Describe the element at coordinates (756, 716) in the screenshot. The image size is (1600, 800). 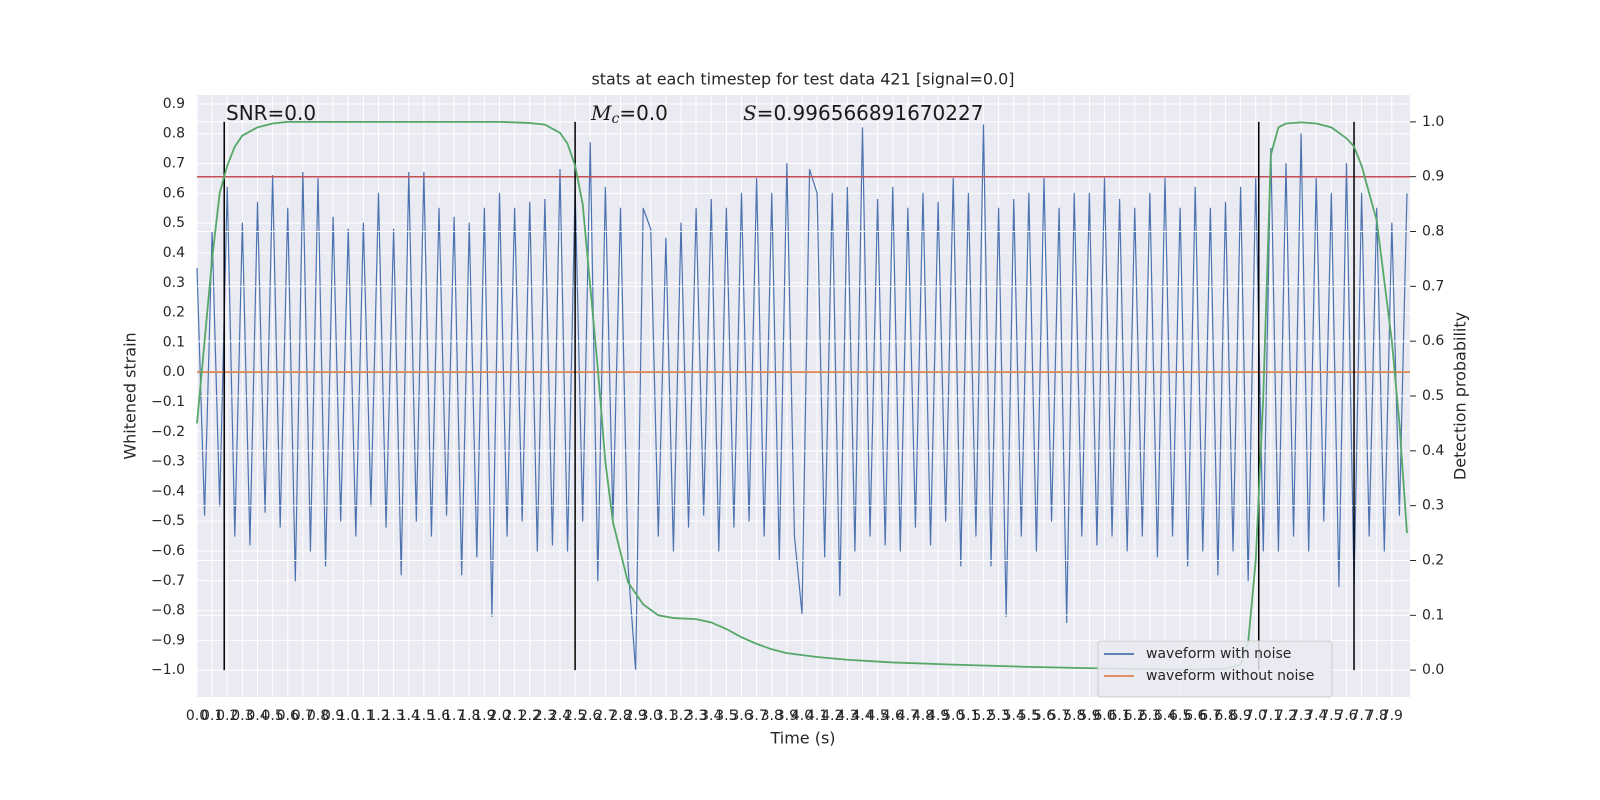
I see `x-tick-label: 3.7` at that location.